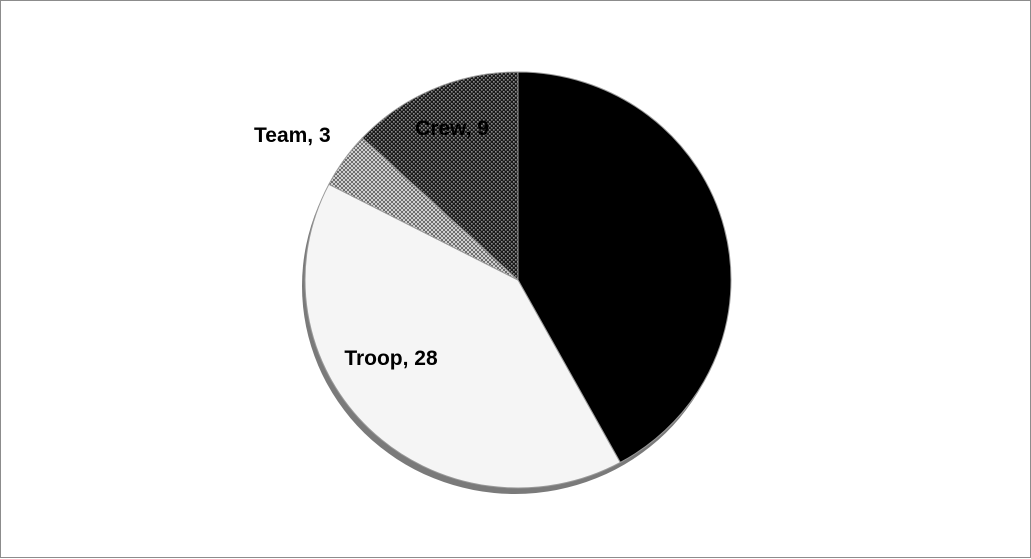 The image size is (1031, 559). I want to click on pie-label-team: Team, 3, so click(292, 135).